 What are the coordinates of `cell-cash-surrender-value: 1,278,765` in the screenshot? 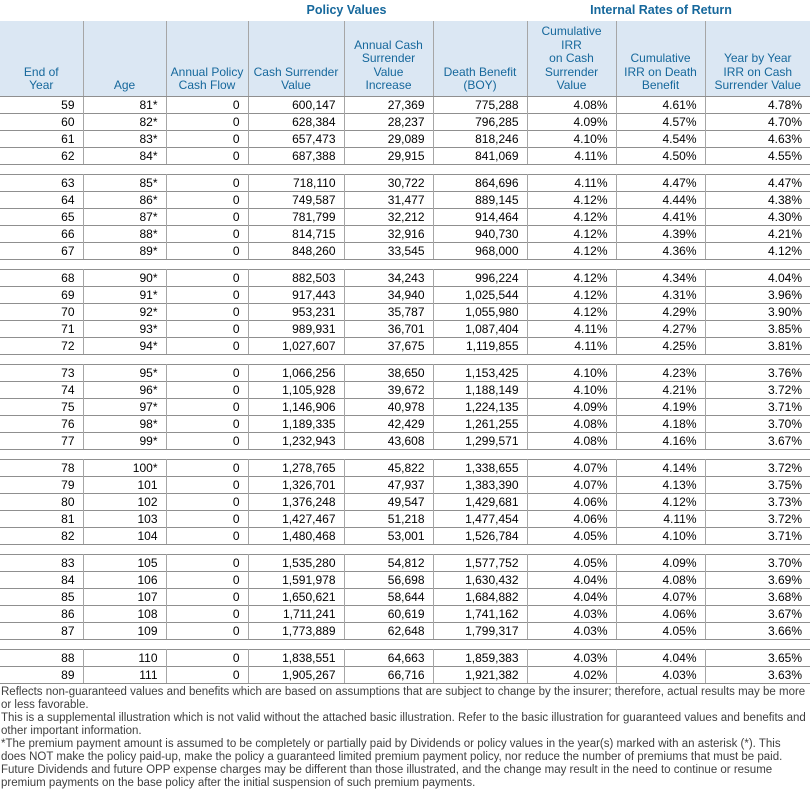 It's located at (296, 467).